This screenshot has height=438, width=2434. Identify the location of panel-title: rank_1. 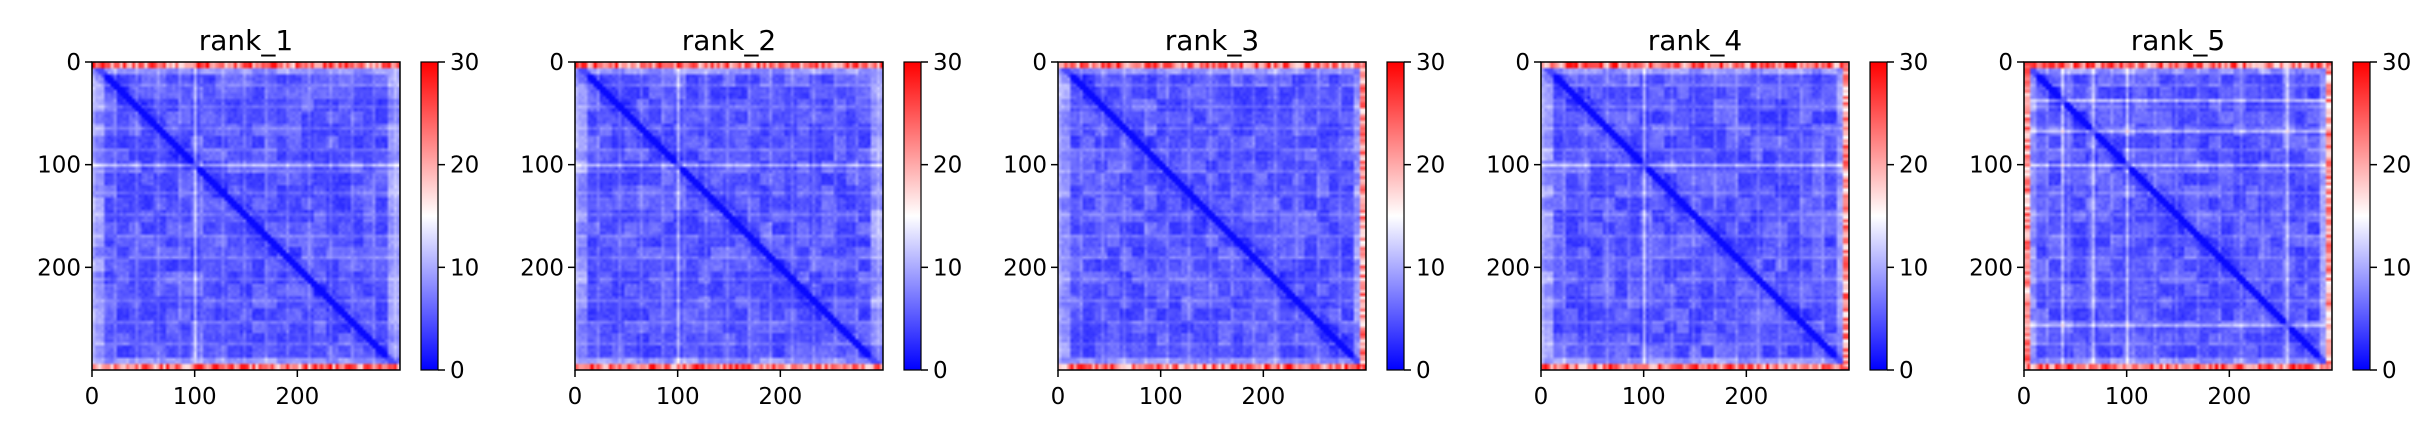
(246, 40).